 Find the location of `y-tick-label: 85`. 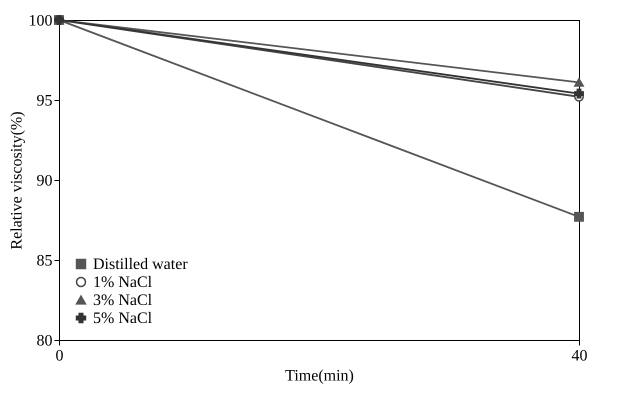

y-tick-label: 85 is located at coordinates (44, 261).